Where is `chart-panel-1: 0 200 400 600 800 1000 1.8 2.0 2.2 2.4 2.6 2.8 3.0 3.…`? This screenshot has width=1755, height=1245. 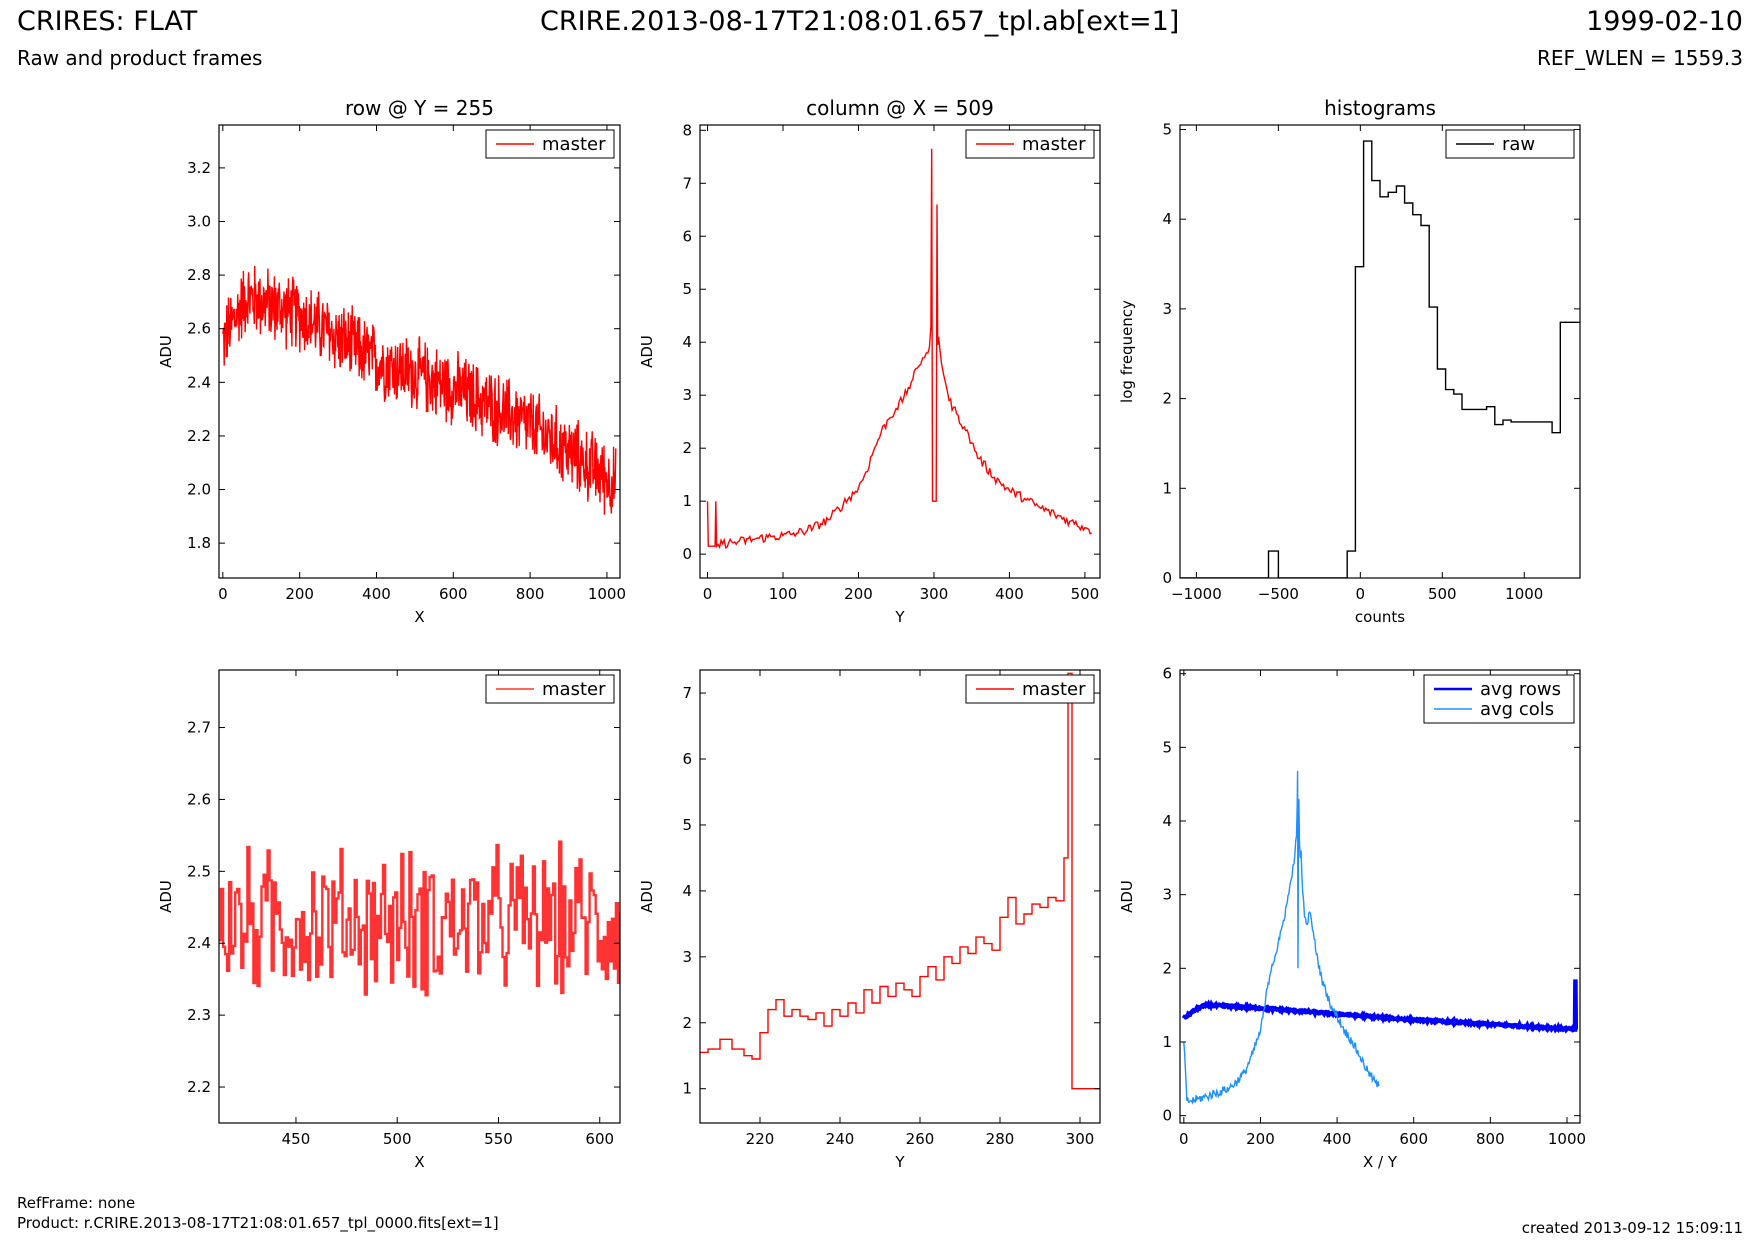
chart-panel-1: 0 200 400 600 800 1000 1.8 2.0 2.2 2.4 2.6 2.8 3.0 3.… is located at coordinates (391, 361).